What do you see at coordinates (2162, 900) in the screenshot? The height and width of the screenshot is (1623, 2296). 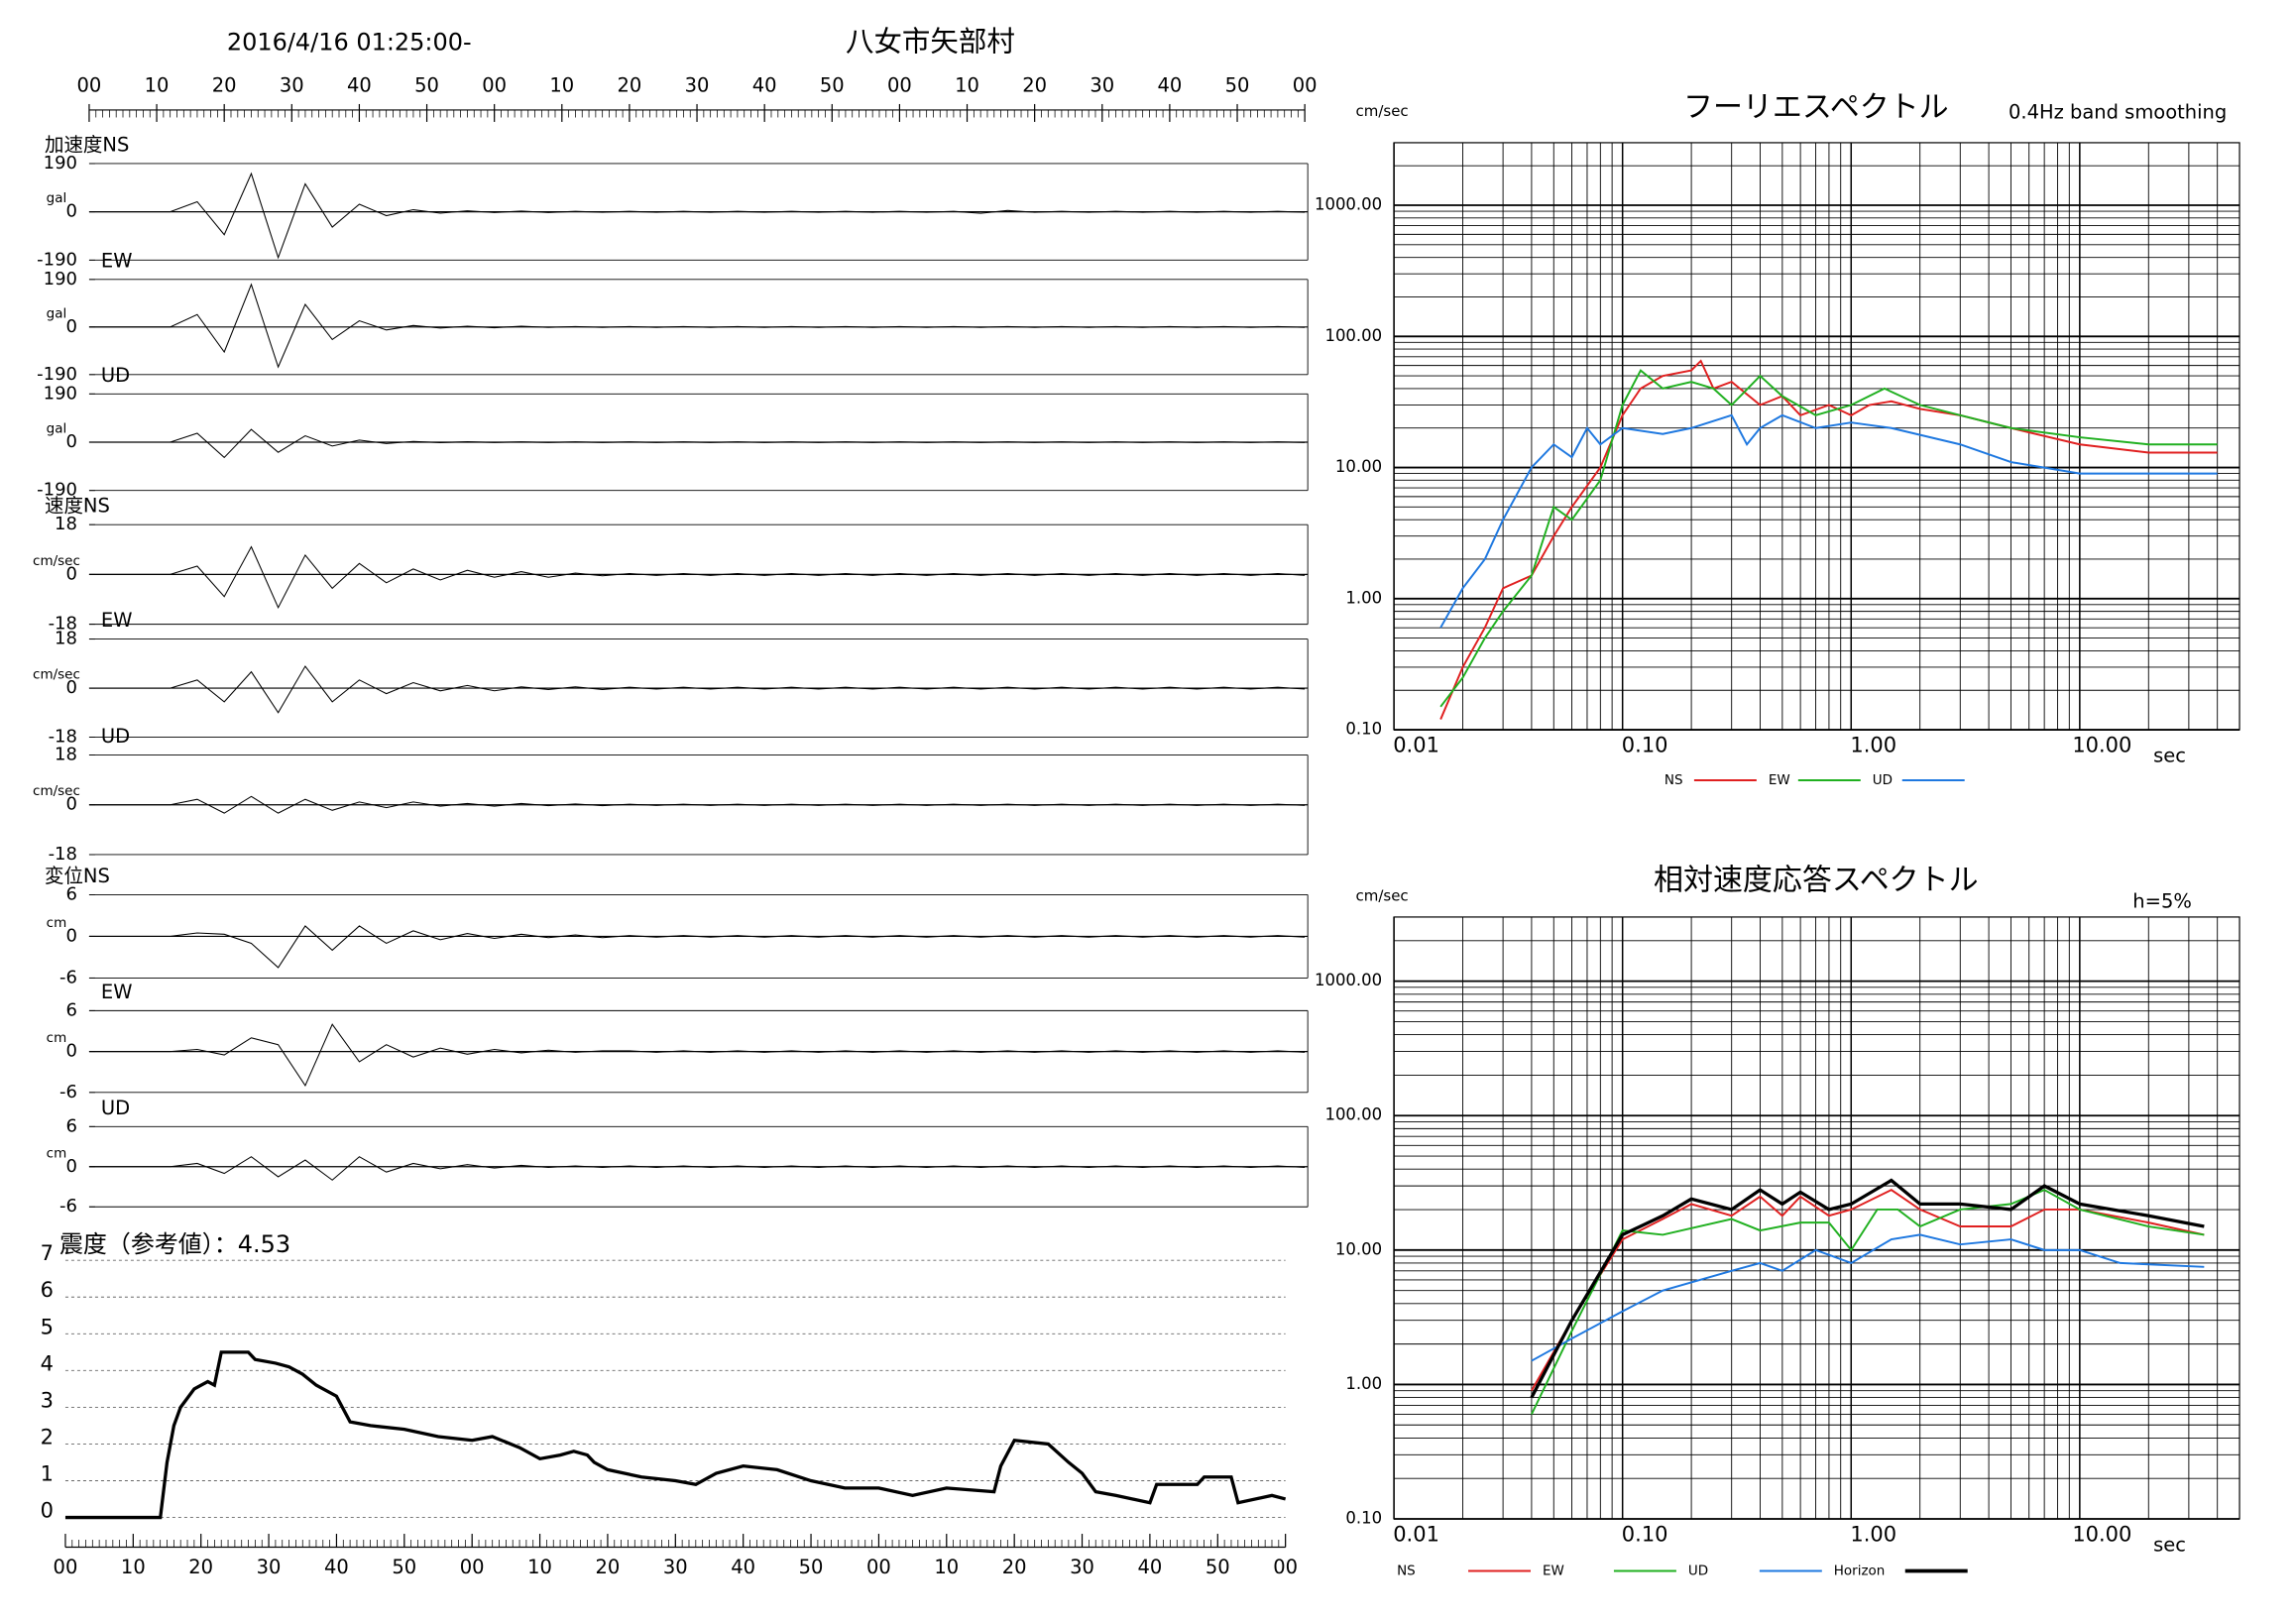 I see `chart-subtitle: h=5%` at bounding box center [2162, 900].